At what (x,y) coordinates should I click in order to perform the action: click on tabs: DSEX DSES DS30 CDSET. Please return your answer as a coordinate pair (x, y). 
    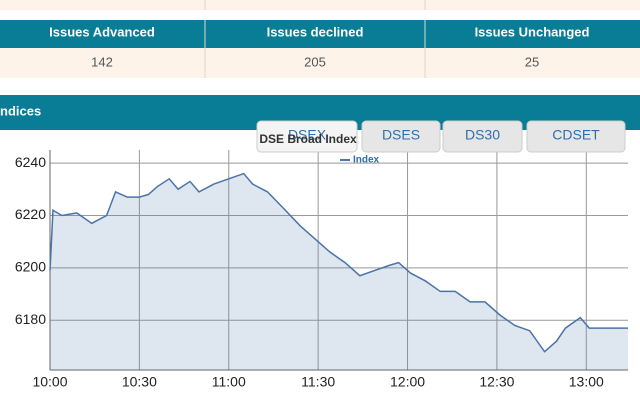
    Looking at the image, I should click on (441, 136).